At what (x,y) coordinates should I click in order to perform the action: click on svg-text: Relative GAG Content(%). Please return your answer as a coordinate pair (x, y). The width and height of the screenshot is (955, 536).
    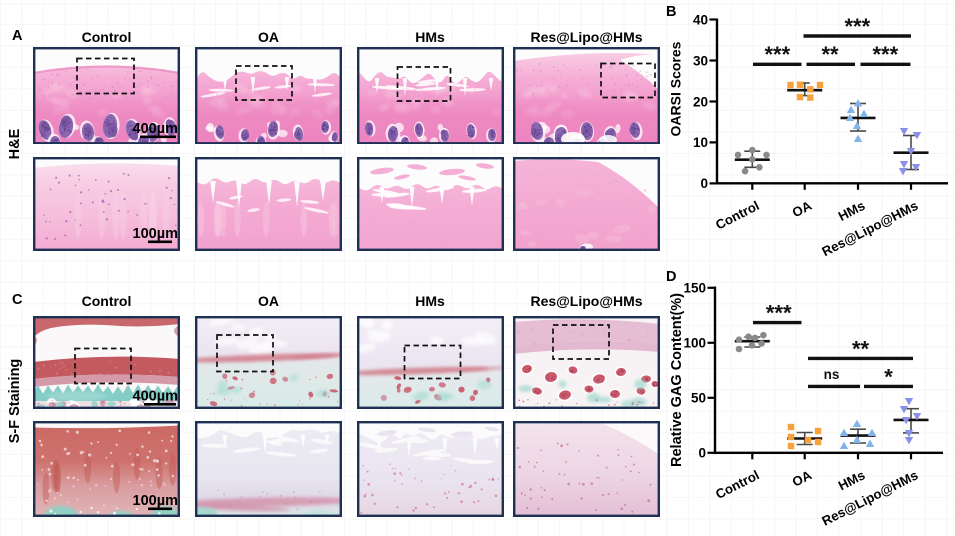
    Looking at the image, I should click on (677, 380).